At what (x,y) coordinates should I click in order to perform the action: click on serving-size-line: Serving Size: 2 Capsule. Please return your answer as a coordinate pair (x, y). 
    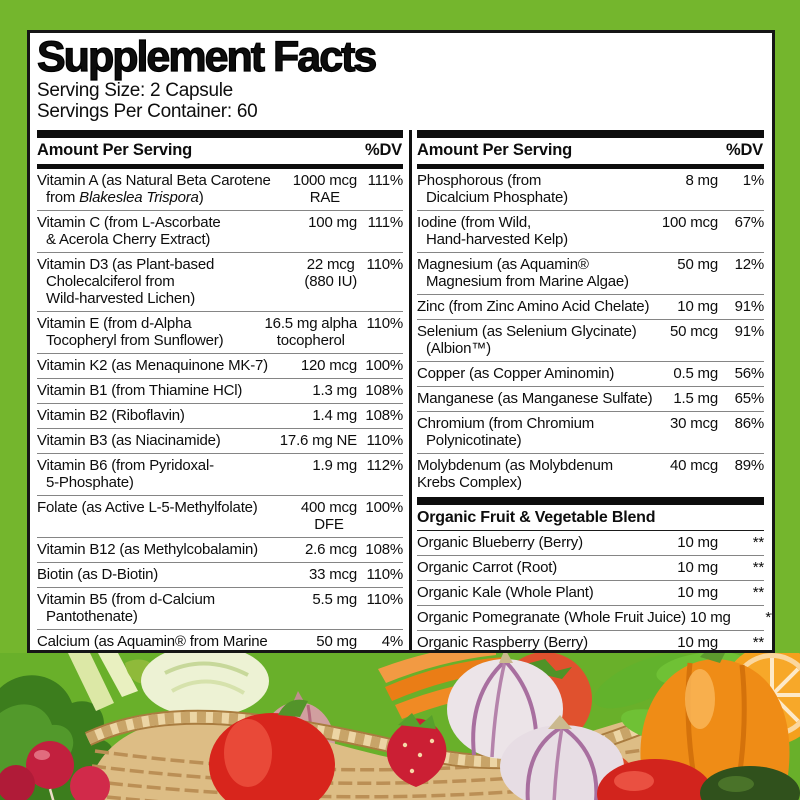
    Looking at the image, I should click on (400, 91).